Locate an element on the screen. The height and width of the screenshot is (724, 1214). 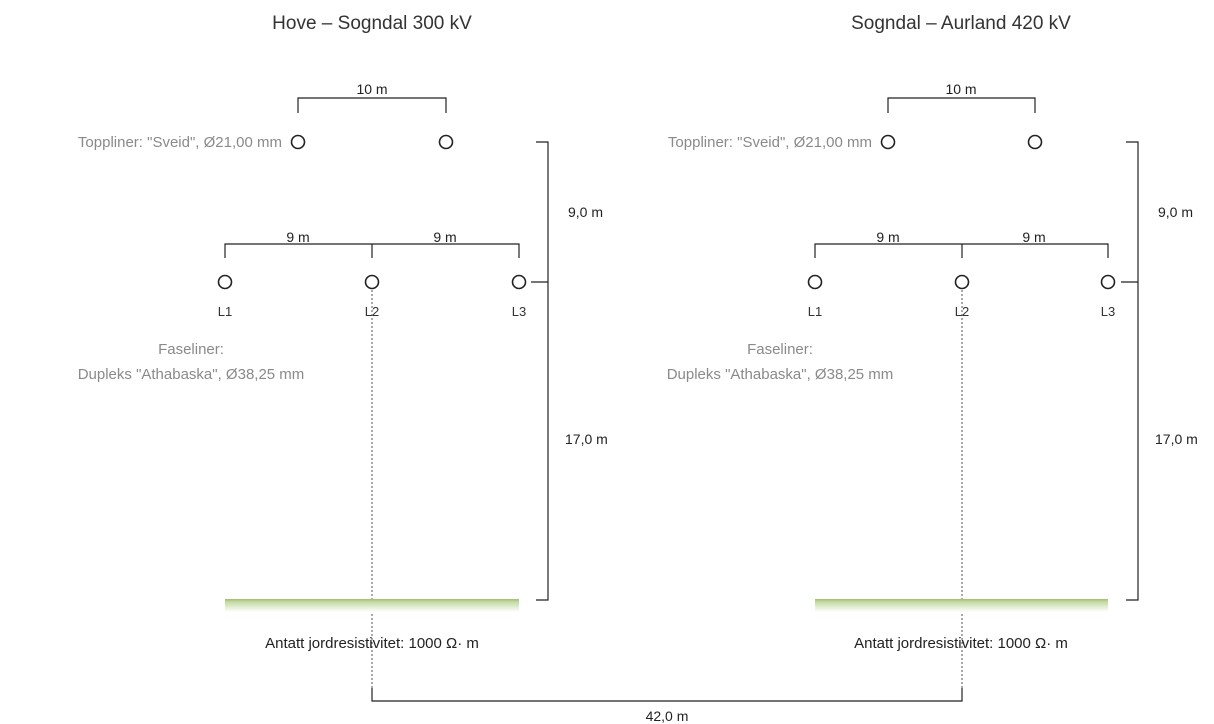
left-faseliner-label-2: Dupleks "Athabaska", Ø38,25 mm is located at coordinates (191, 374).